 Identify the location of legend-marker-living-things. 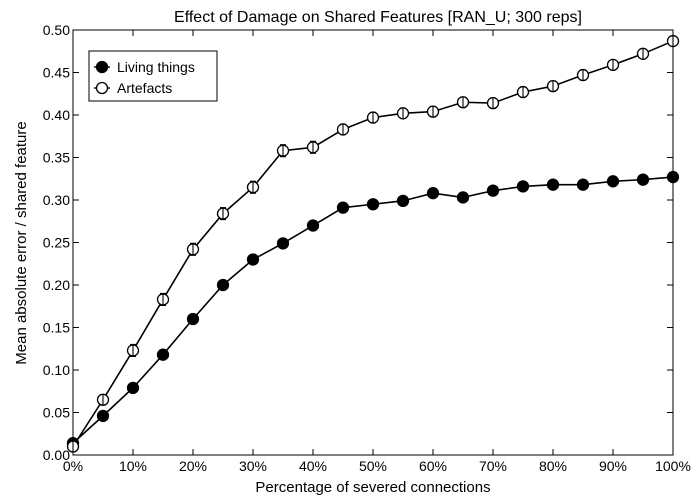
(102, 67).